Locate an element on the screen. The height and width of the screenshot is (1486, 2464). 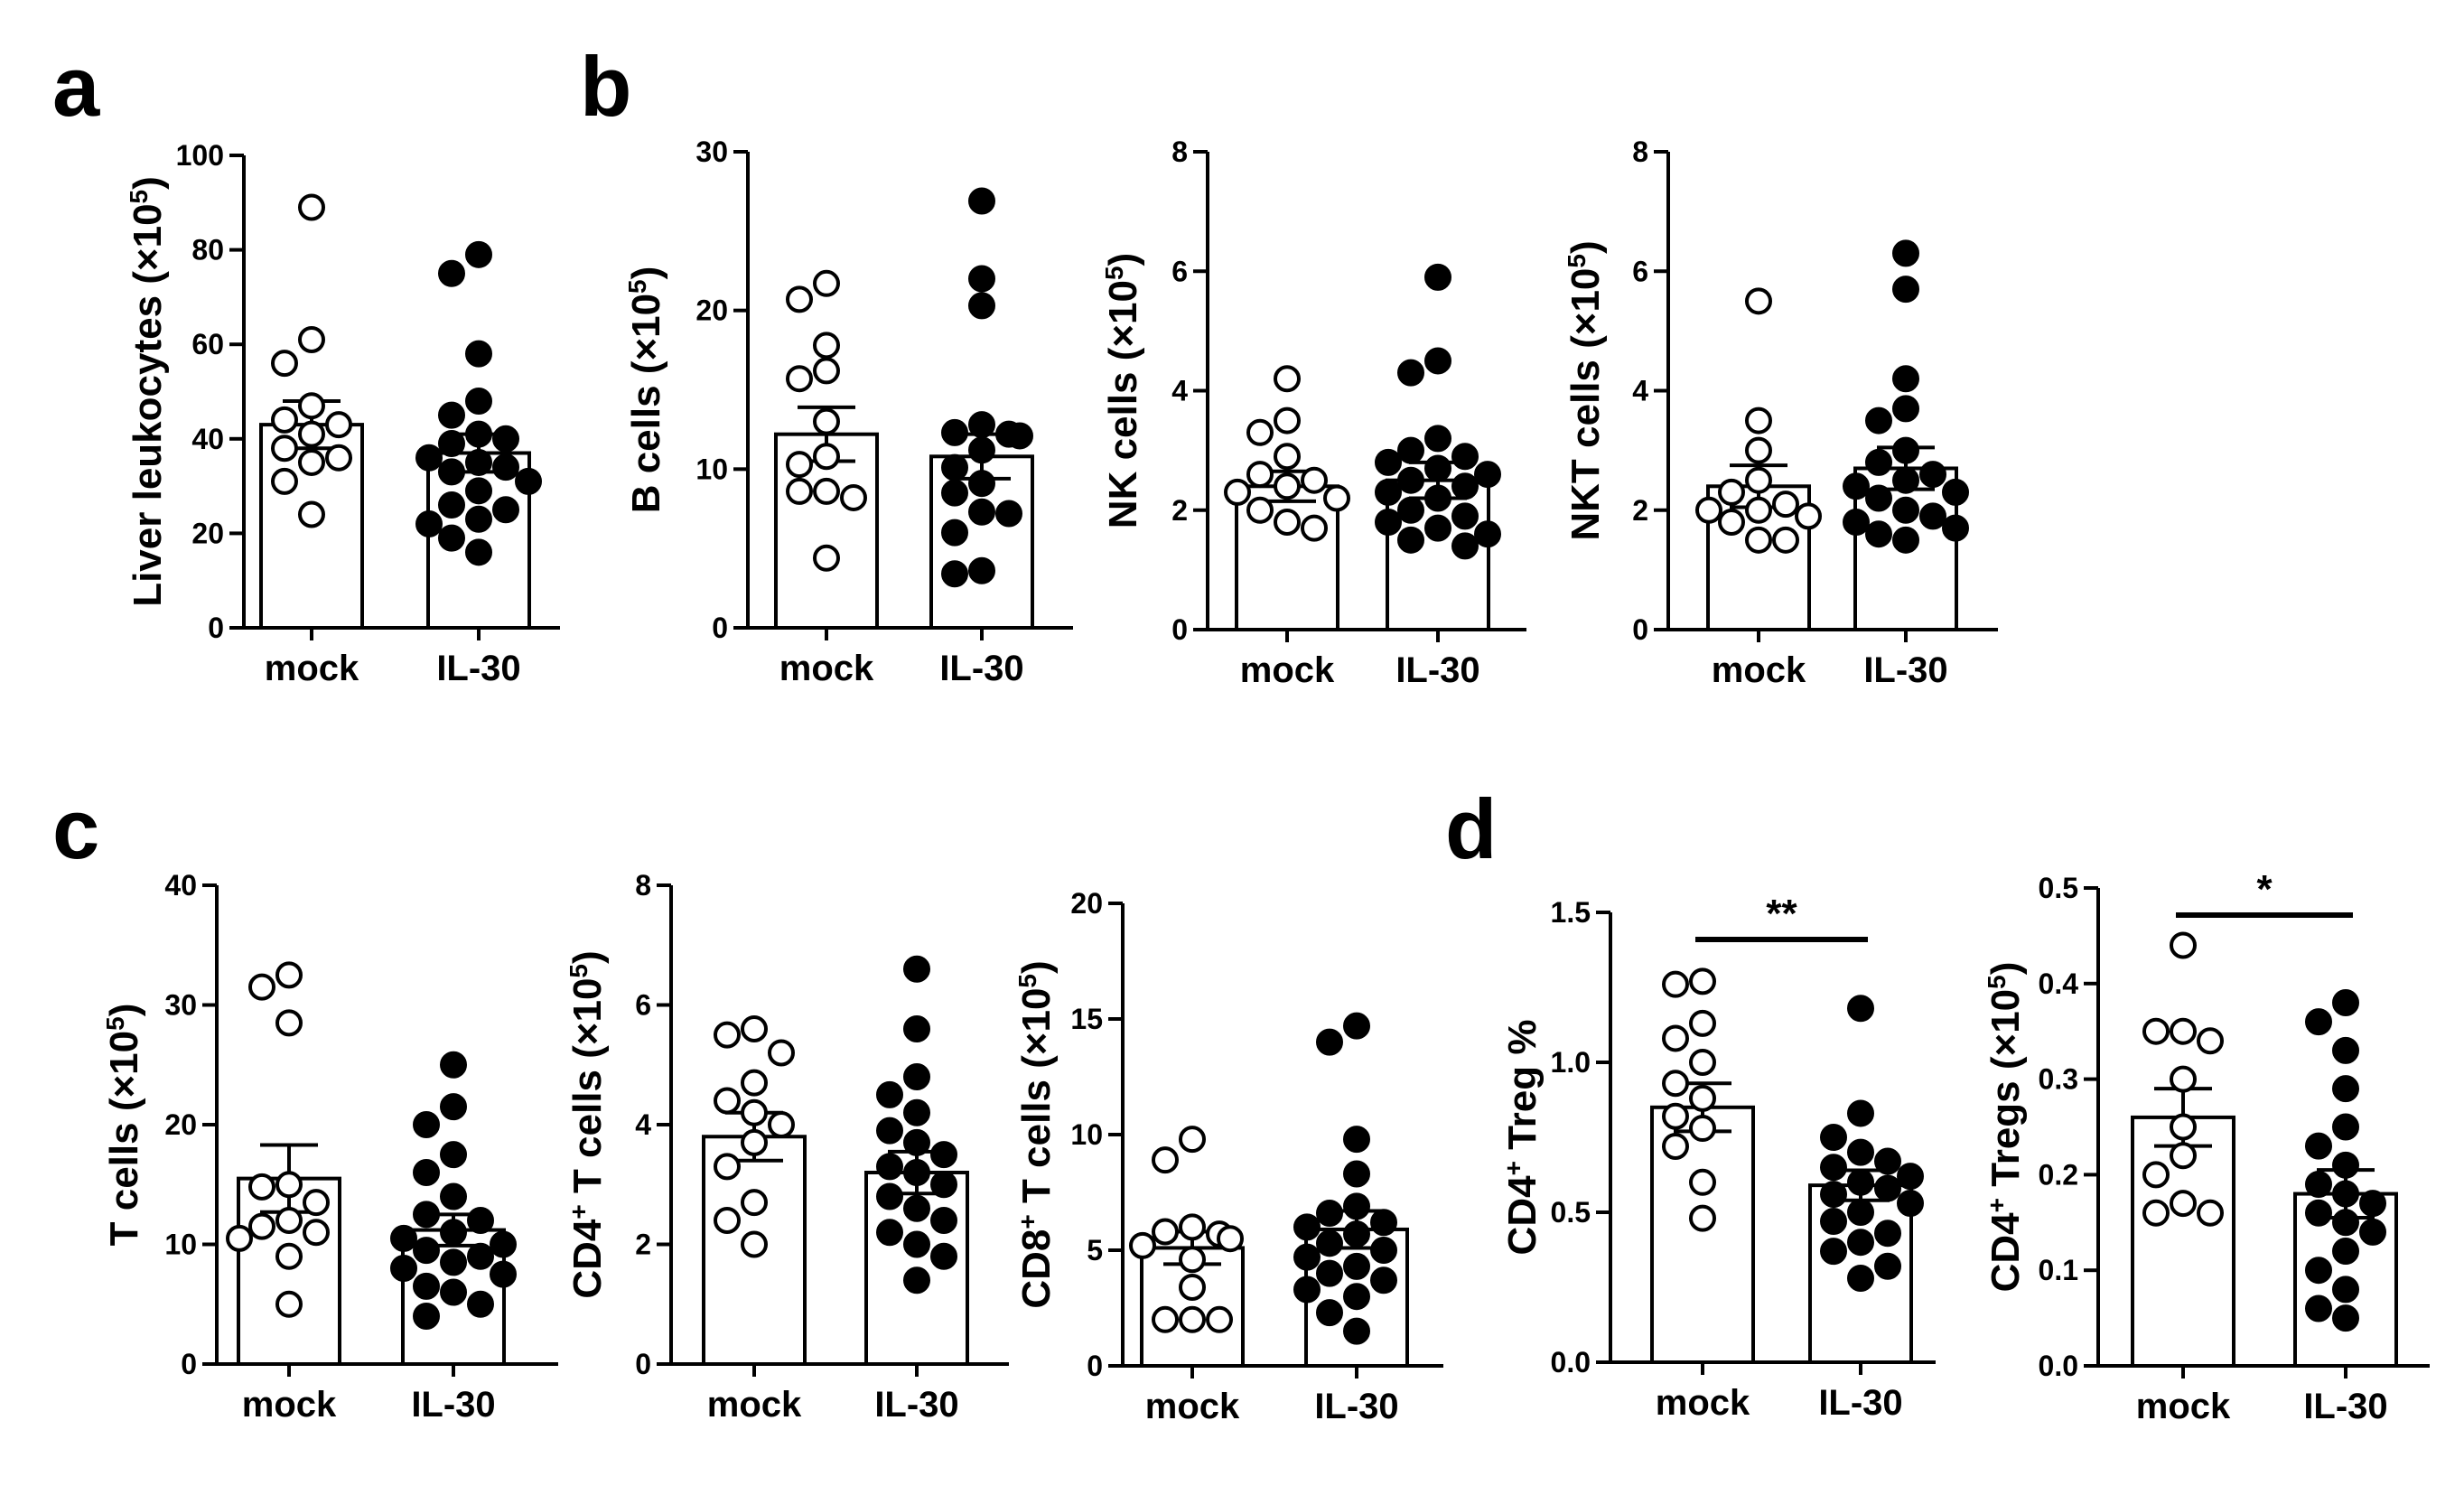
y-tick-label: 0.5 is located at coordinates (1571, 1212).